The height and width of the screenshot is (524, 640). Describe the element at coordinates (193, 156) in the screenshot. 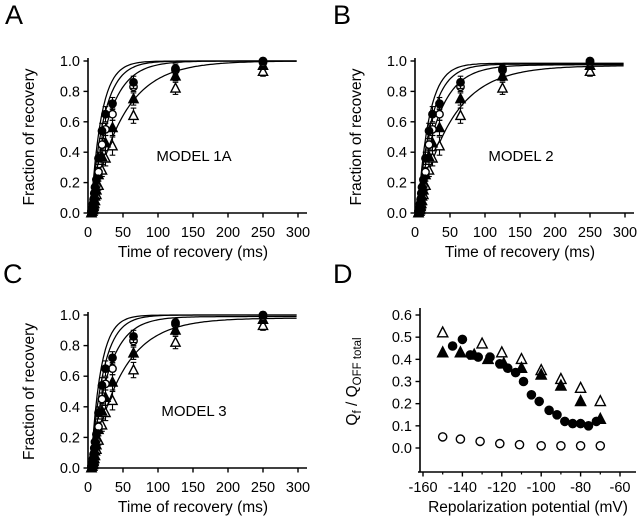

I see `model-label: MODEL 1A` at that location.